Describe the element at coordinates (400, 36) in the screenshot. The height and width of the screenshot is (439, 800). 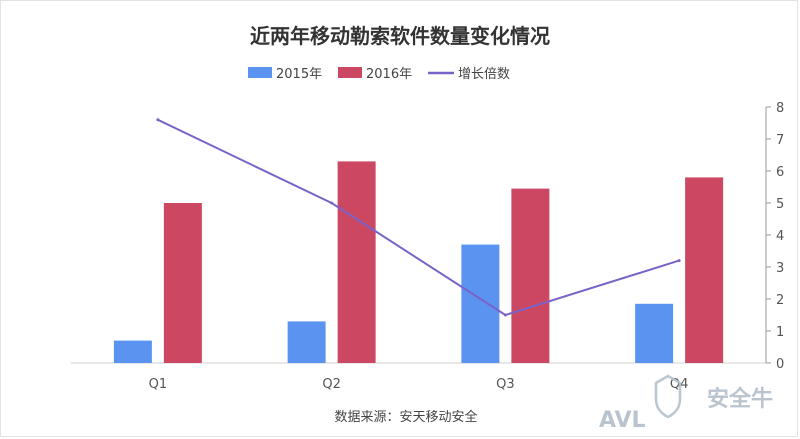
I see `chart-title: 近两年移动勒索软件数量变化情况` at that location.